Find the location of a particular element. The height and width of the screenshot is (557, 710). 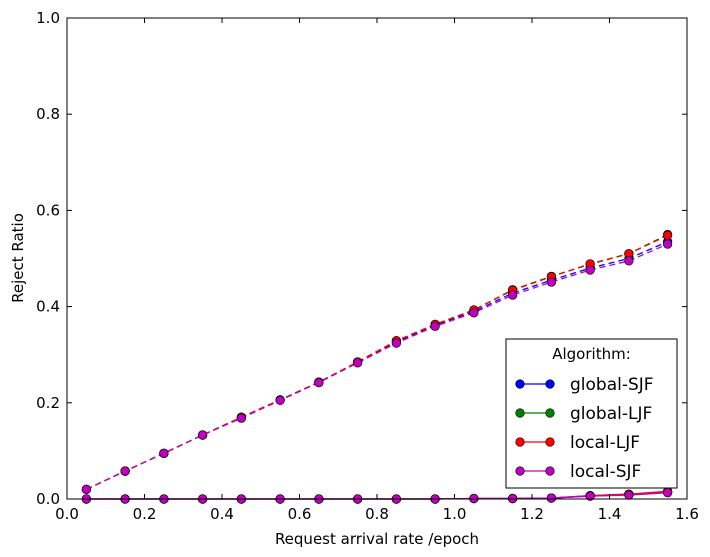

data-point-local-LJF-dashed is located at coordinates (668, 235).